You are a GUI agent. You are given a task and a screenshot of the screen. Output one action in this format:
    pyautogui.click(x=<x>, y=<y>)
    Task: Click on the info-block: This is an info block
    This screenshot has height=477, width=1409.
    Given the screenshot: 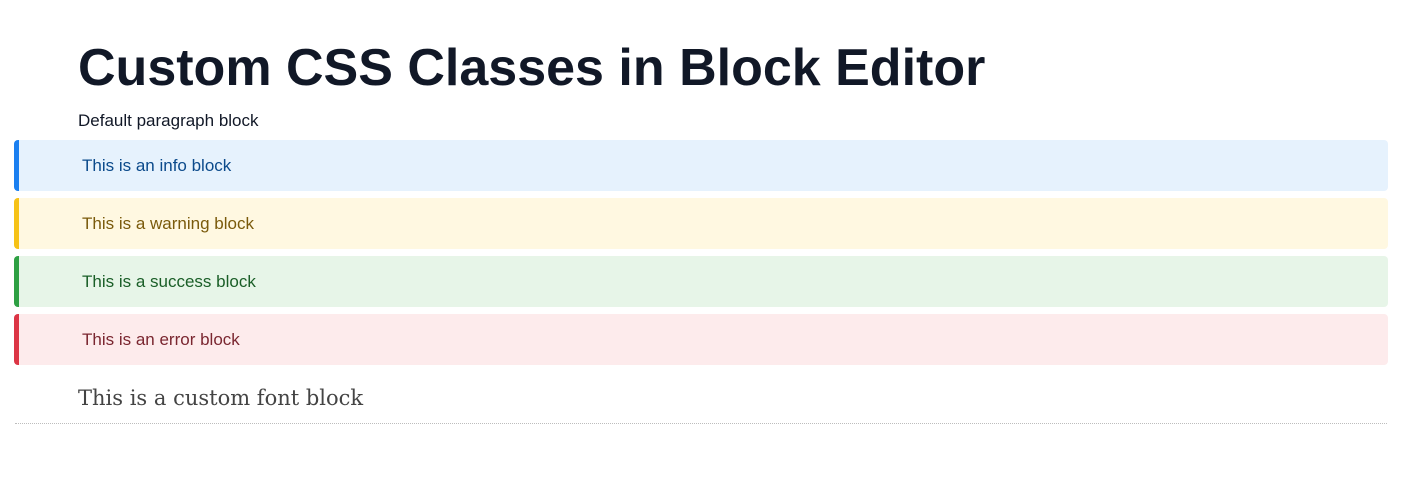 What is the action you would take?
    pyautogui.click(x=701, y=165)
    